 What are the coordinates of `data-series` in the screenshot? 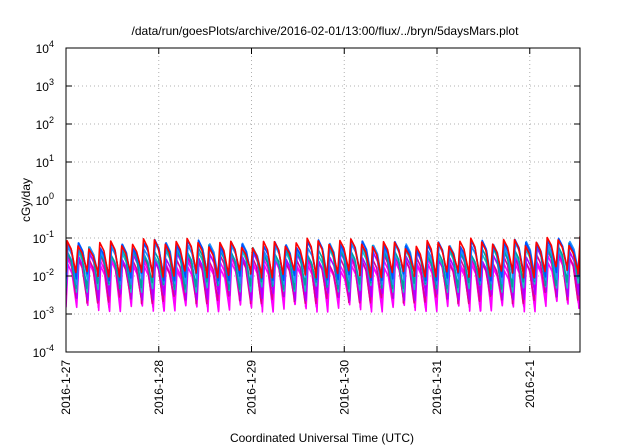 It's located at (323, 274).